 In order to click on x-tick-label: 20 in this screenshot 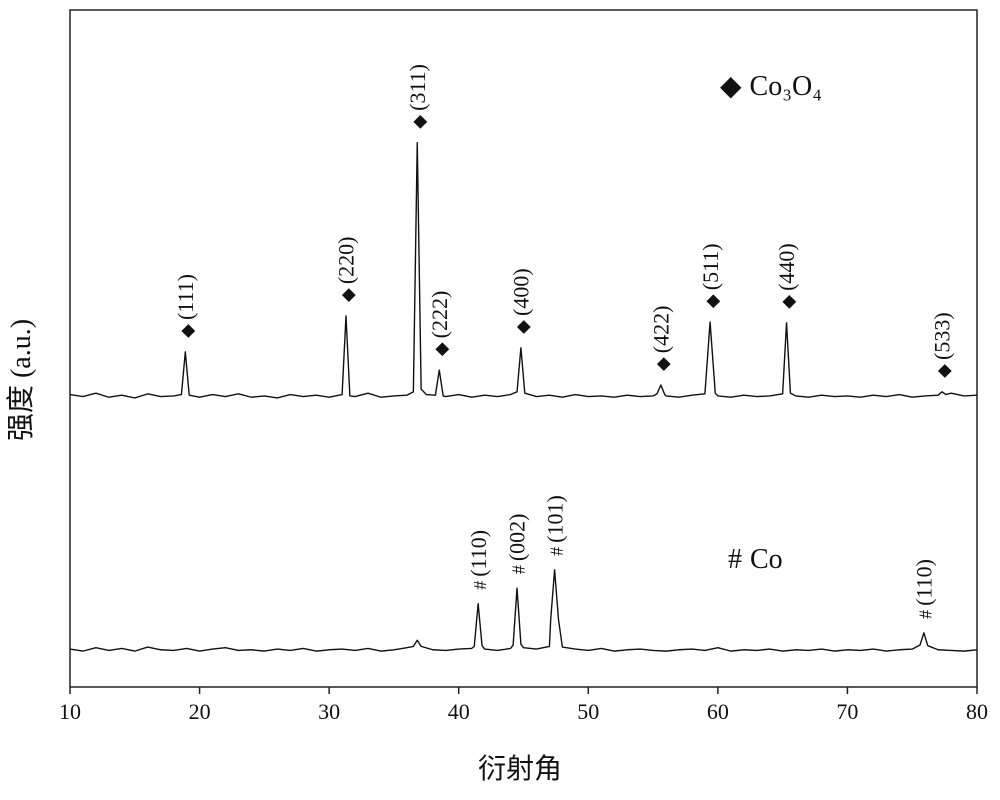, I will do `click(200, 711)`.